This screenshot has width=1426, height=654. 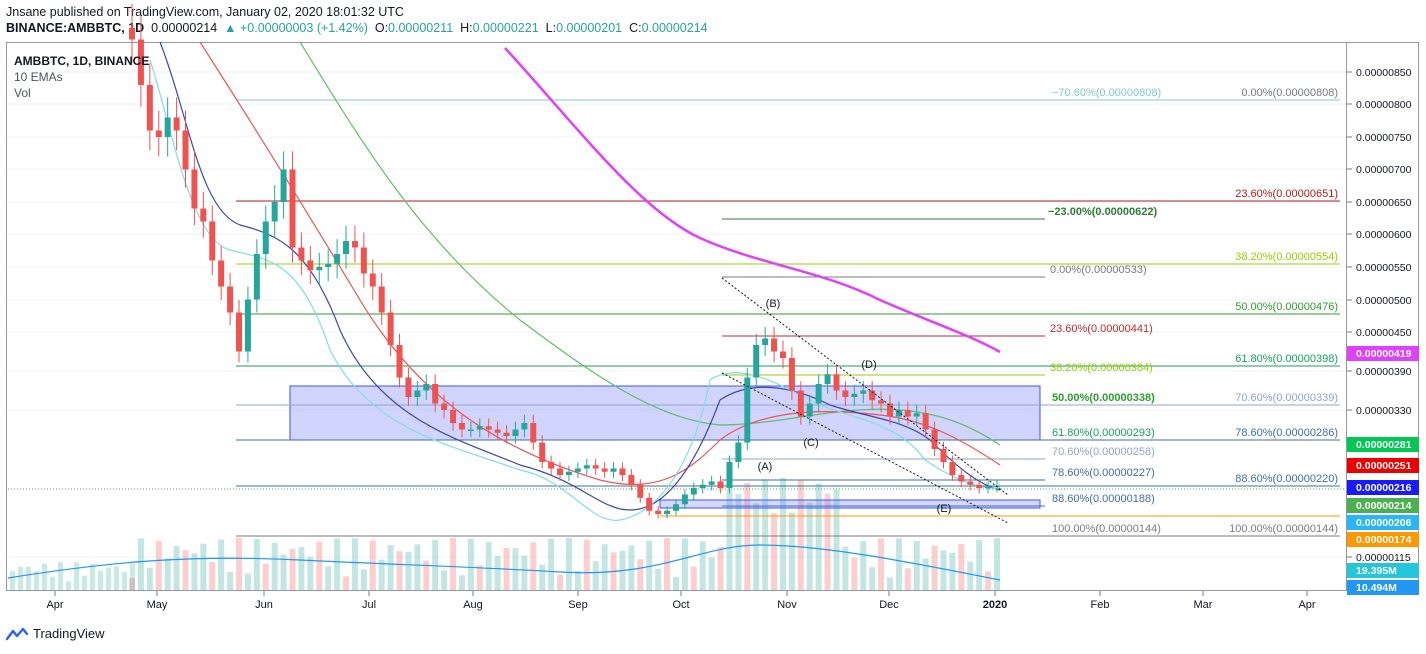 What do you see at coordinates (589, 28) in the screenshot?
I see `low-value: 0.00000201` at bounding box center [589, 28].